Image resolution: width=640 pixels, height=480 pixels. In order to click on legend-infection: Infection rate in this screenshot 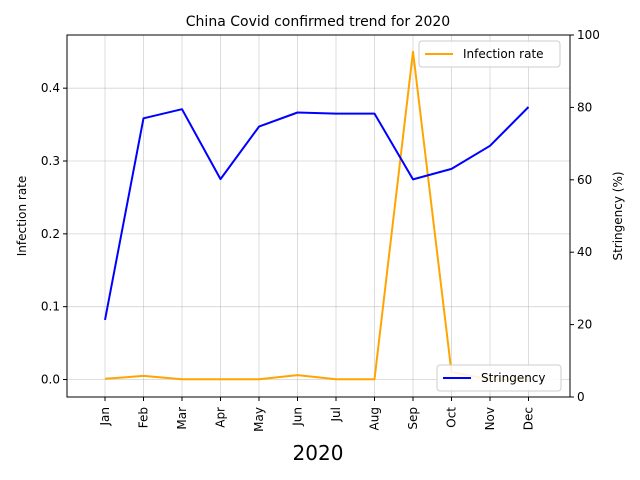, I will do `click(489, 54)`.